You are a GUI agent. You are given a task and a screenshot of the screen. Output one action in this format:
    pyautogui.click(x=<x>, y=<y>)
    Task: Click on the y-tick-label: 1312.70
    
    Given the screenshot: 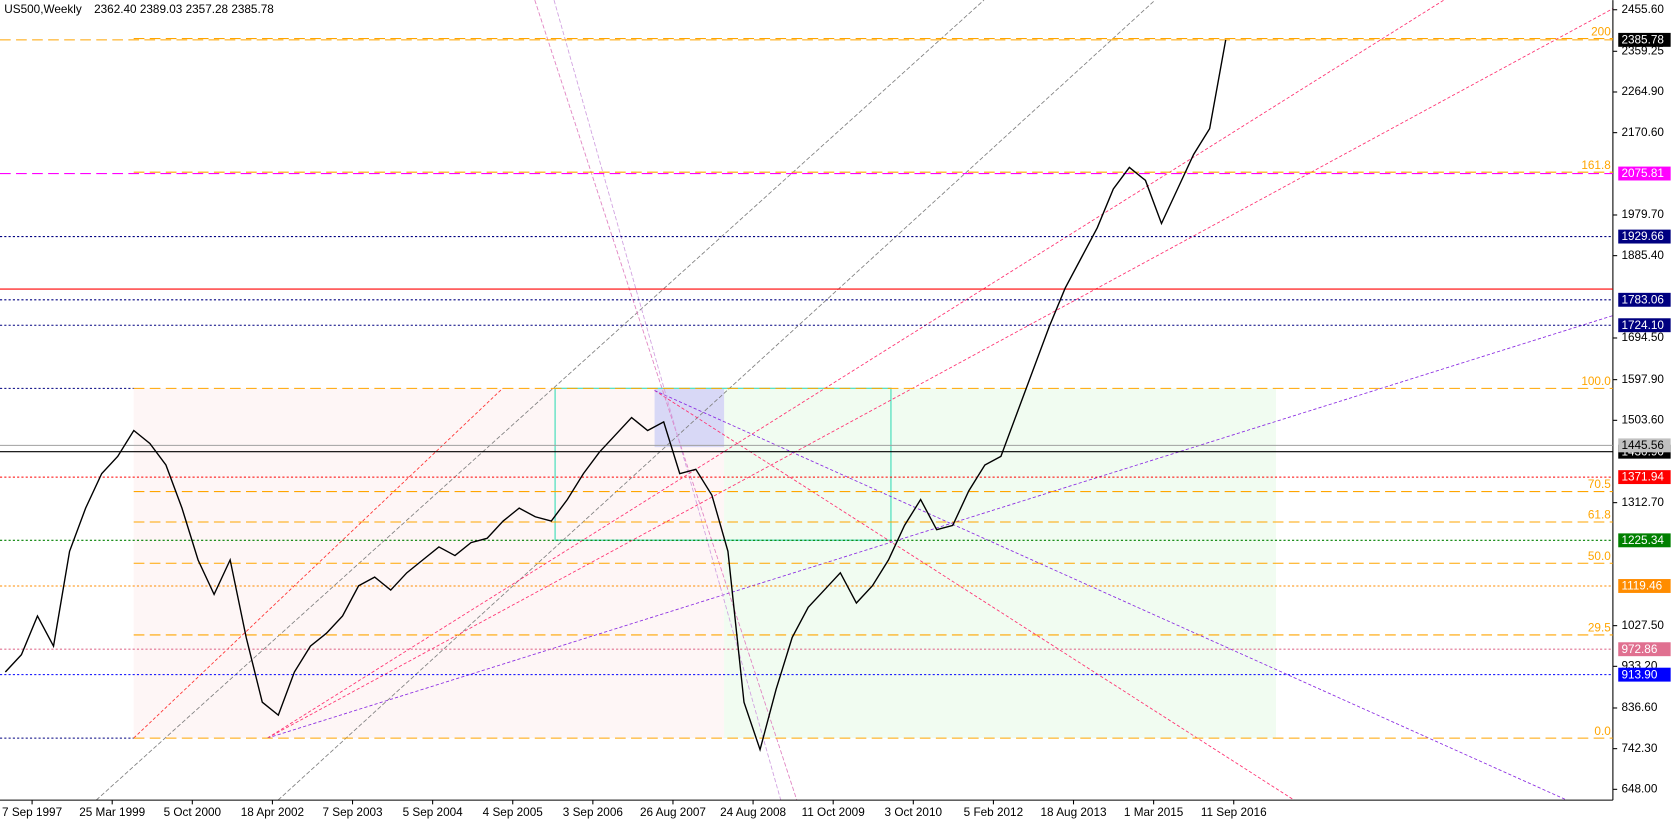 What is the action you would take?
    pyautogui.click(x=1642, y=502)
    